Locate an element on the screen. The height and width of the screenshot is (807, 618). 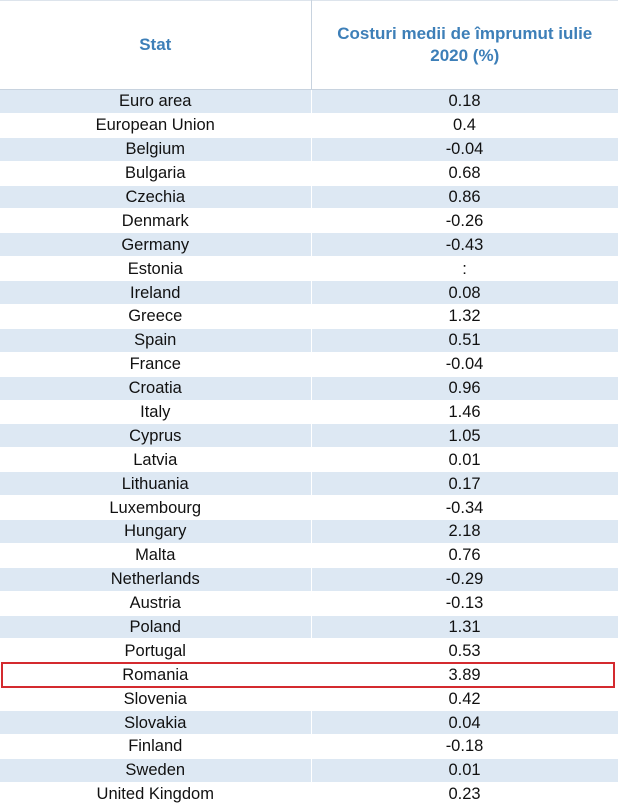
header-cost-text: Costuri medii de împrumut iulie 2020 (%) is located at coordinates (465, 44).